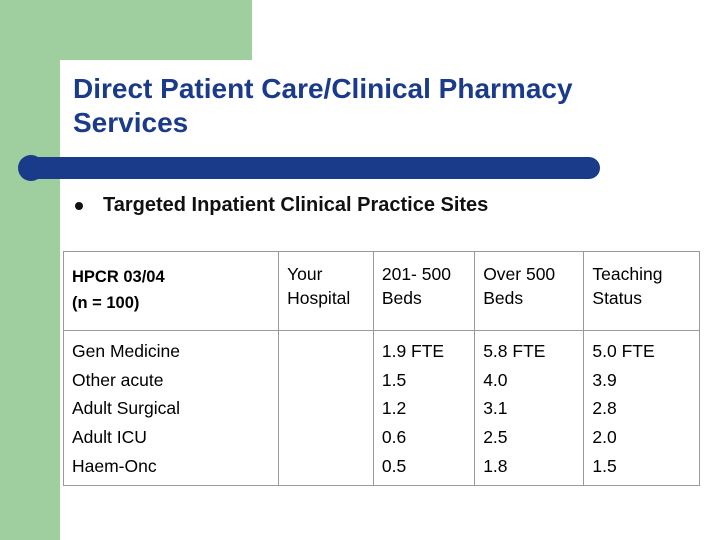 This screenshot has width=720, height=540. What do you see at coordinates (529, 291) in the screenshot?
I see `header-over-500-beds: Over 500 Beds` at bounding box center [529, 291].